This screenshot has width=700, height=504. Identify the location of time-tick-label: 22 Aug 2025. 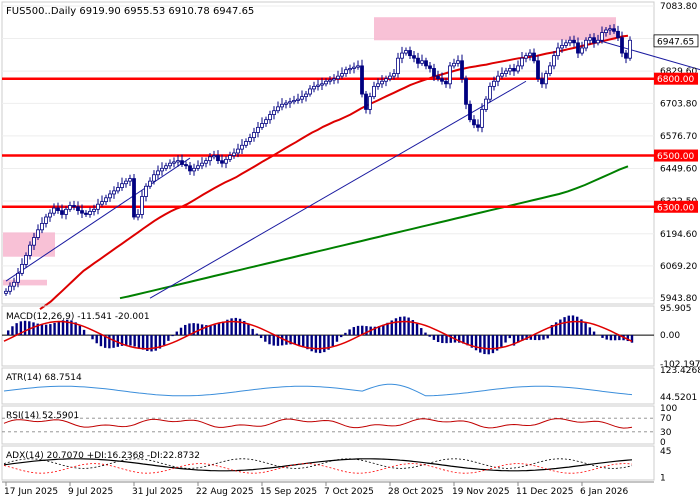
(225, 492).